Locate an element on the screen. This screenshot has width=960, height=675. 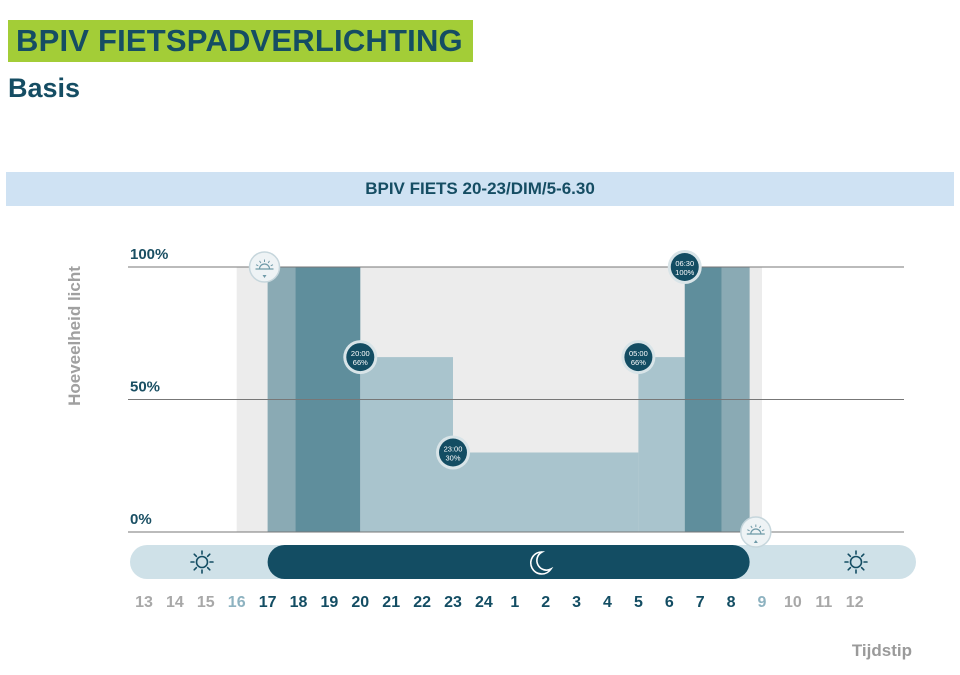
annotation-time: 23:00 is located at coordinates (453, 449).